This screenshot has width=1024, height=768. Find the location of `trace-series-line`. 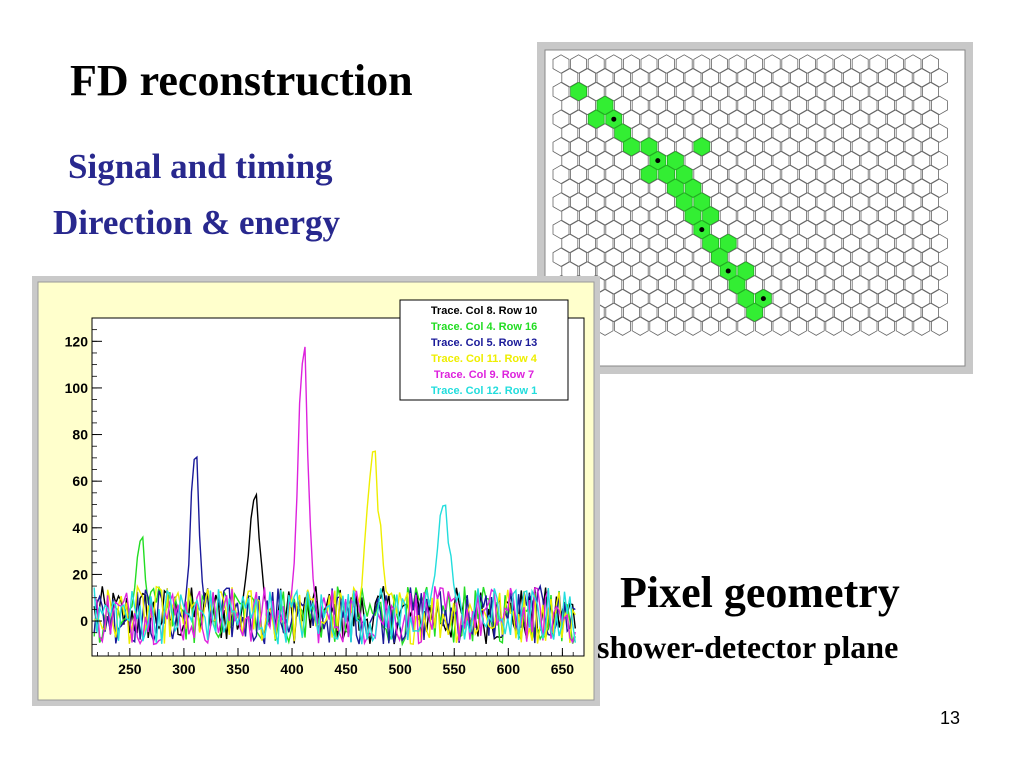

trace-series-line is located at coordinates (334, 548).